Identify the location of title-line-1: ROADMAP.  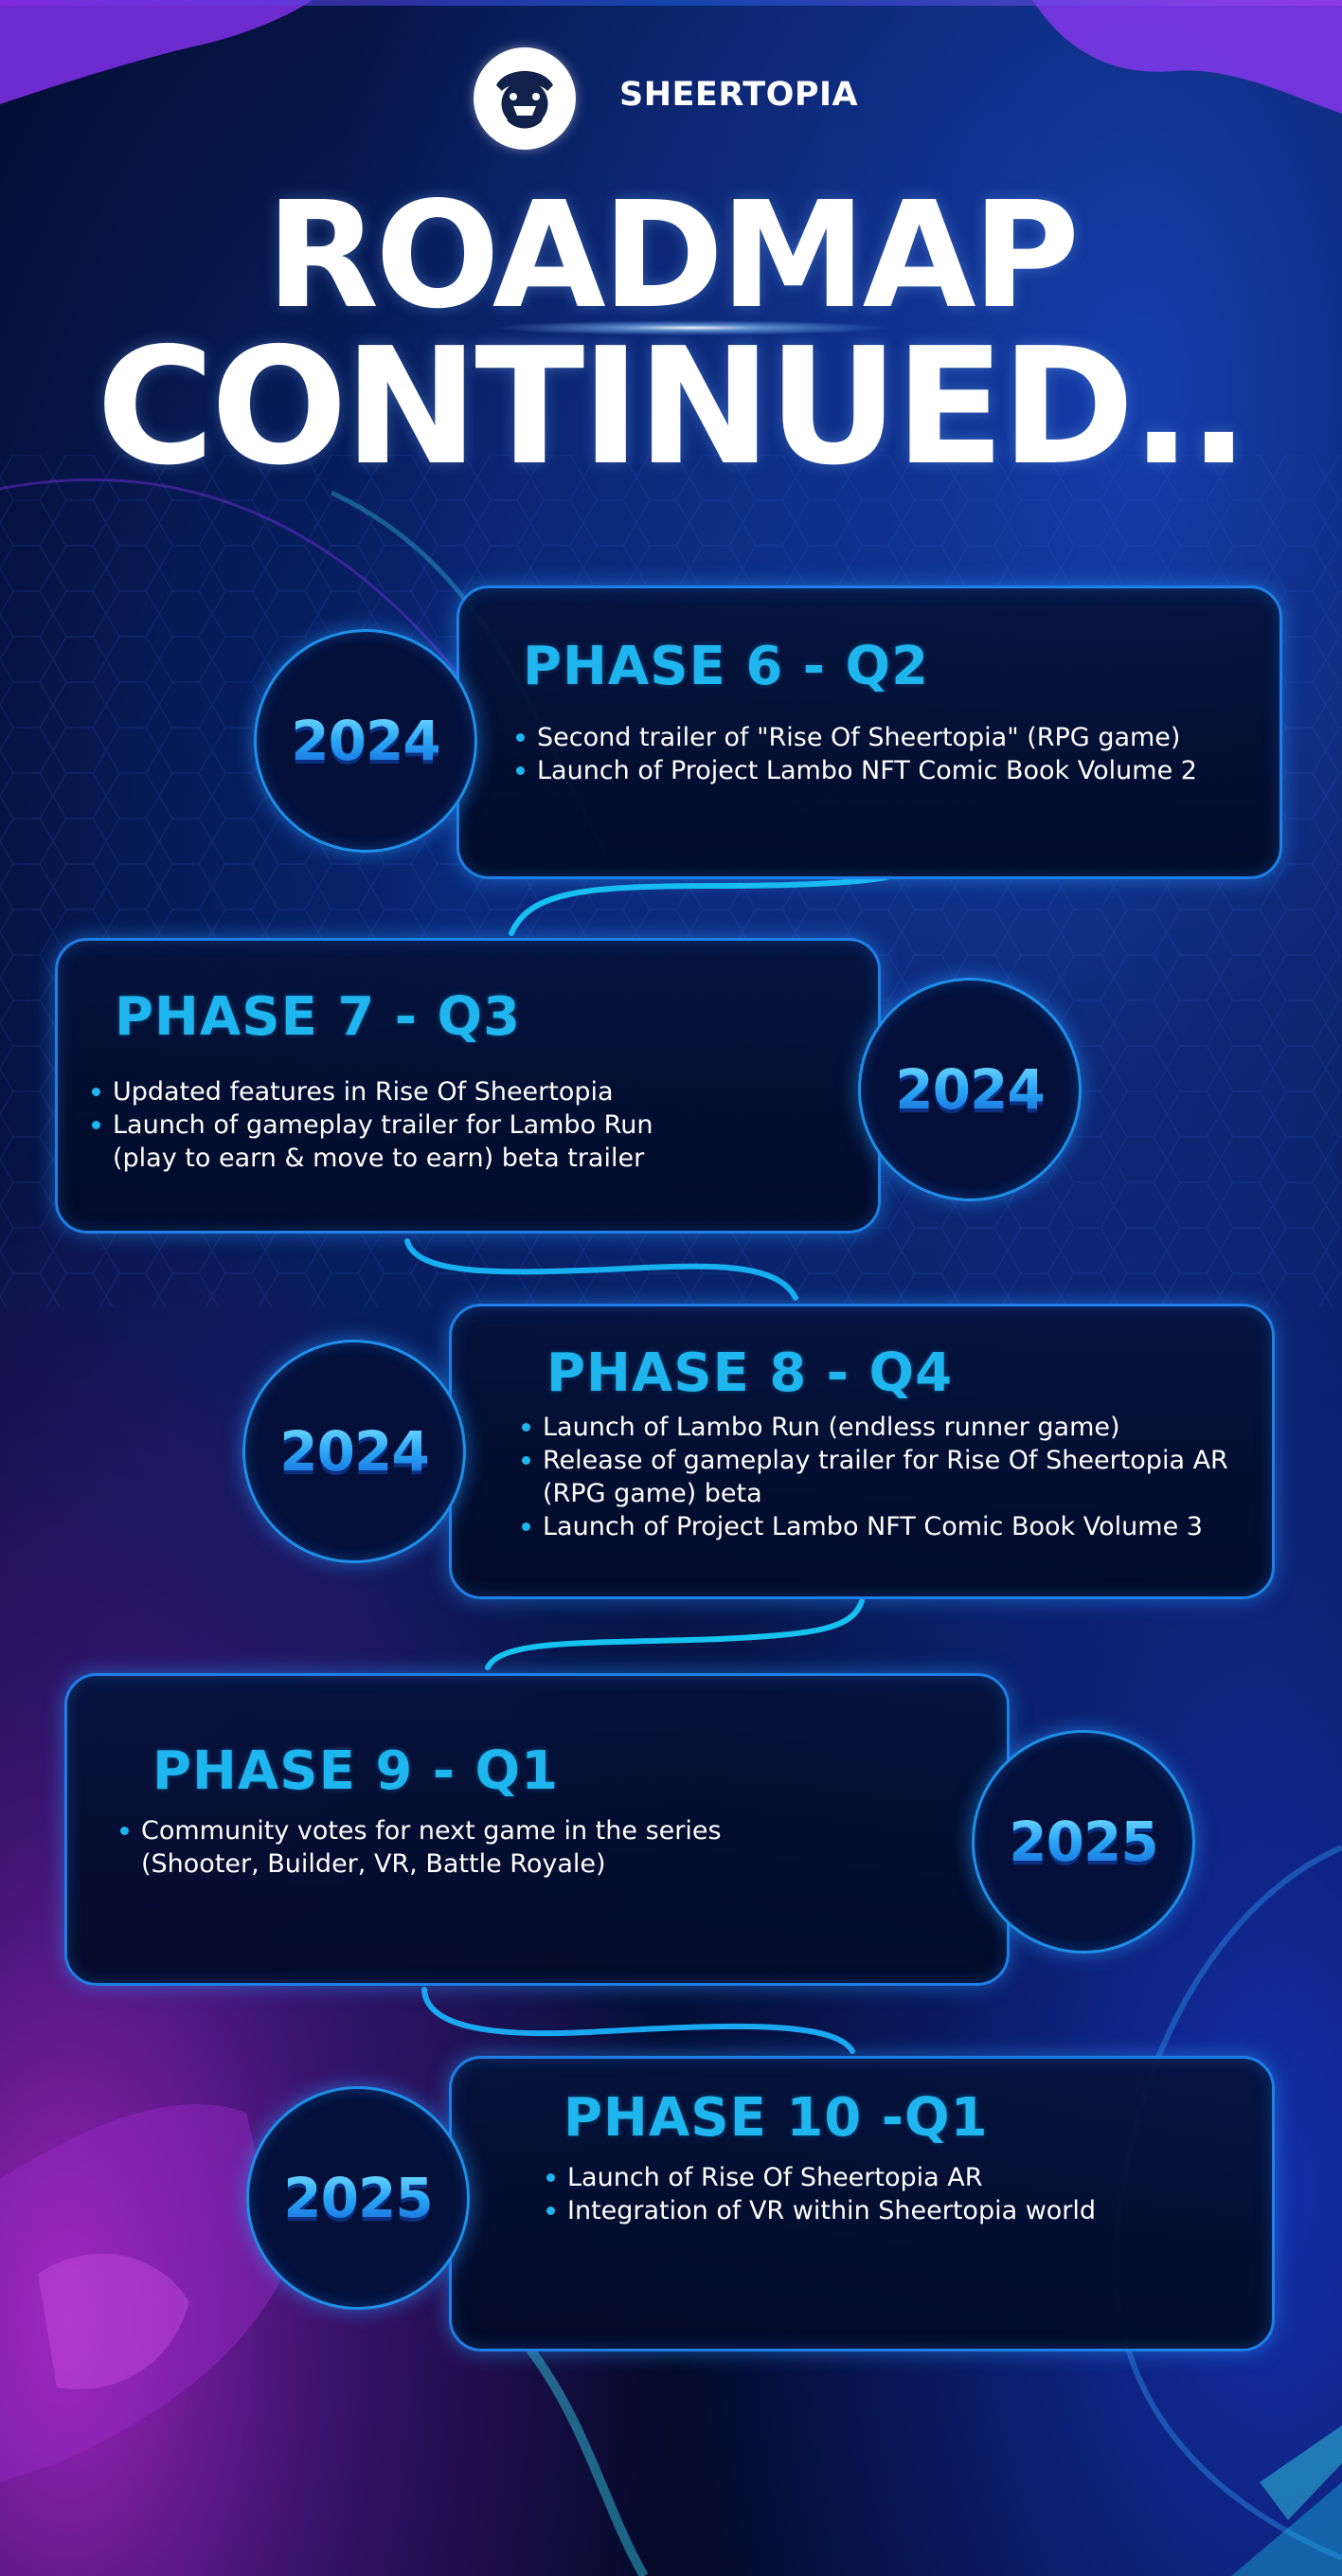
(672, 255).